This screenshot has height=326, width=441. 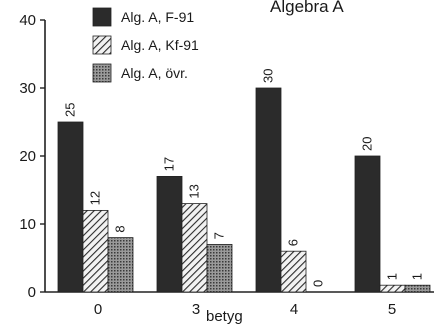 What do you see at coordinates (194, 191) in the screenshot?
I see `data-label: 13` at bounding box center [194, 191].